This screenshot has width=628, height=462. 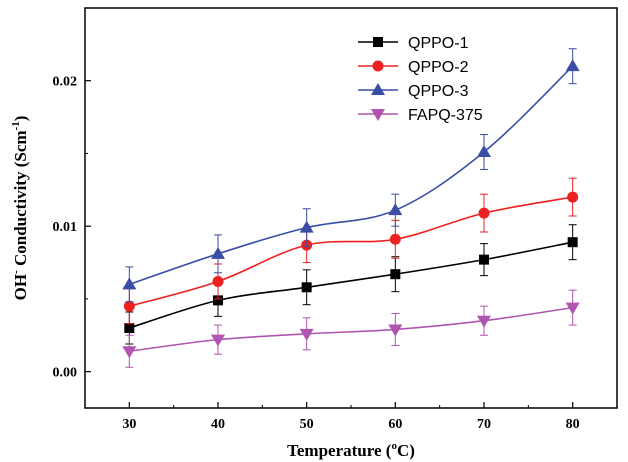 I want to click on y-axis-title-main: OH, so click(x=20, y=287).